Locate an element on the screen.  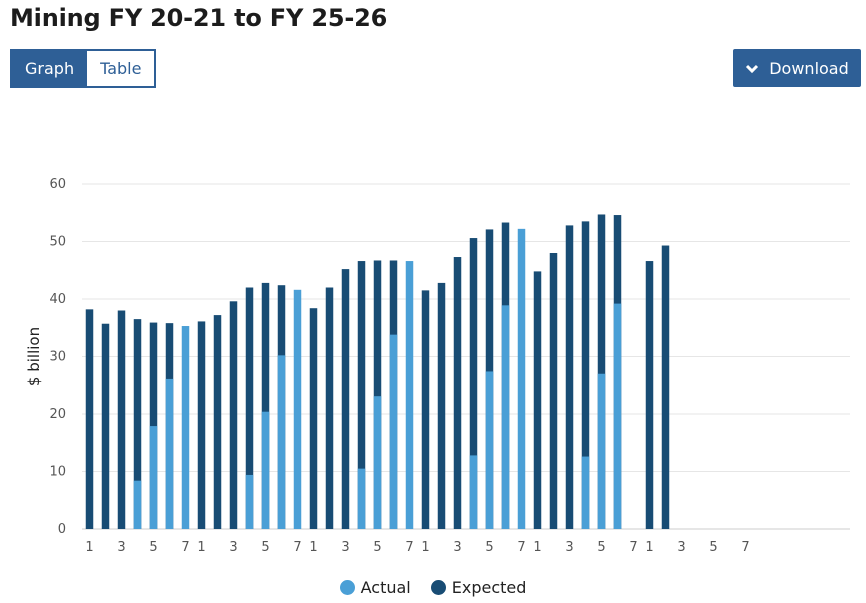
y-tick-label: 30 is located at coordinates (57, 357).